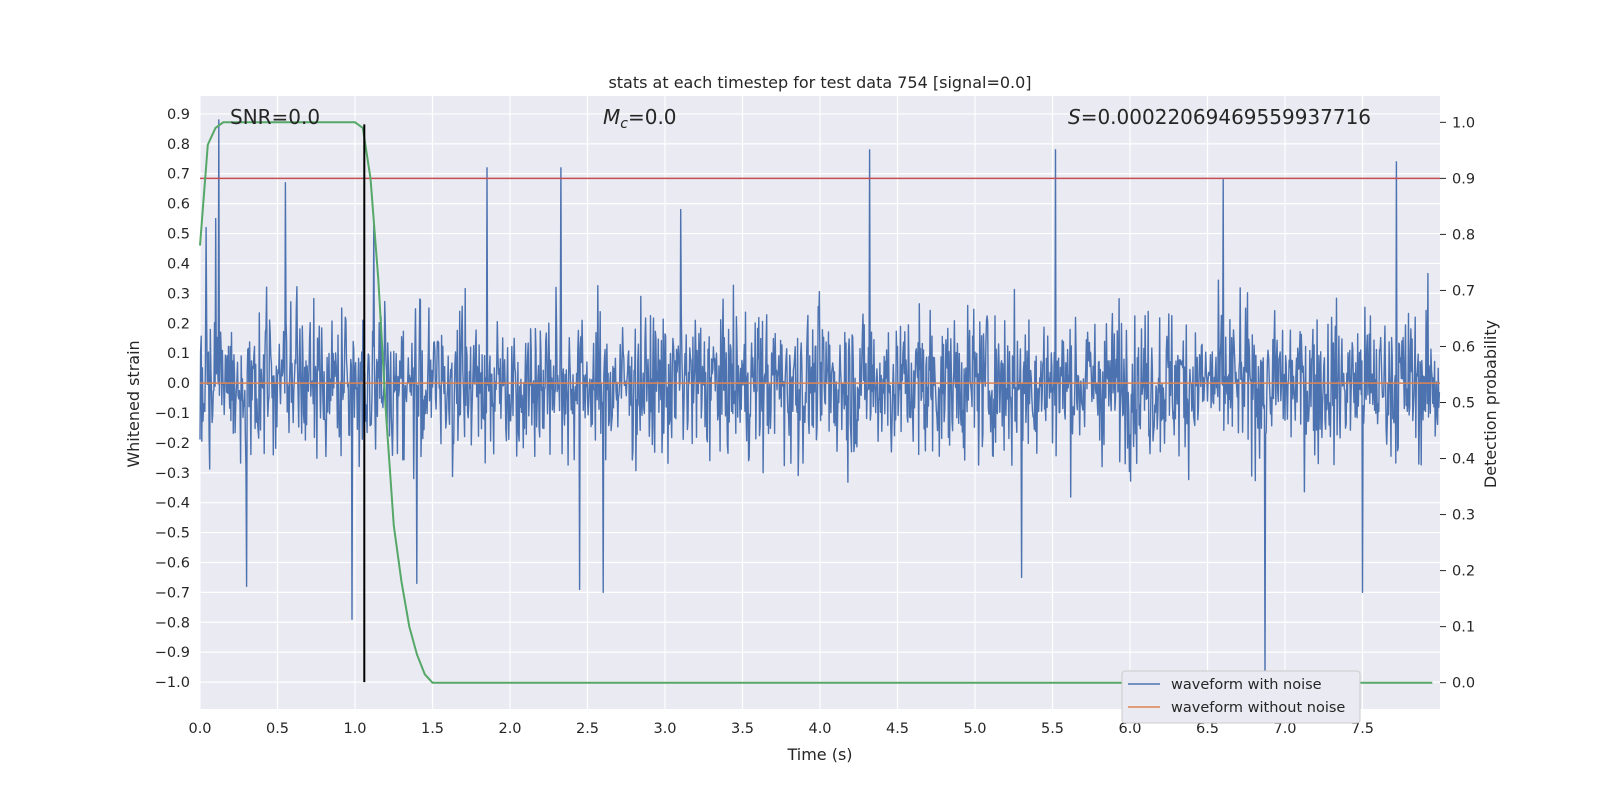 The height and width of the screenshot is (800, 1600). What do you see at coordinates (1463, 179) in the screenshot?
I see `y2-tick-label: 0.9` at bounding box center [1463, 179].